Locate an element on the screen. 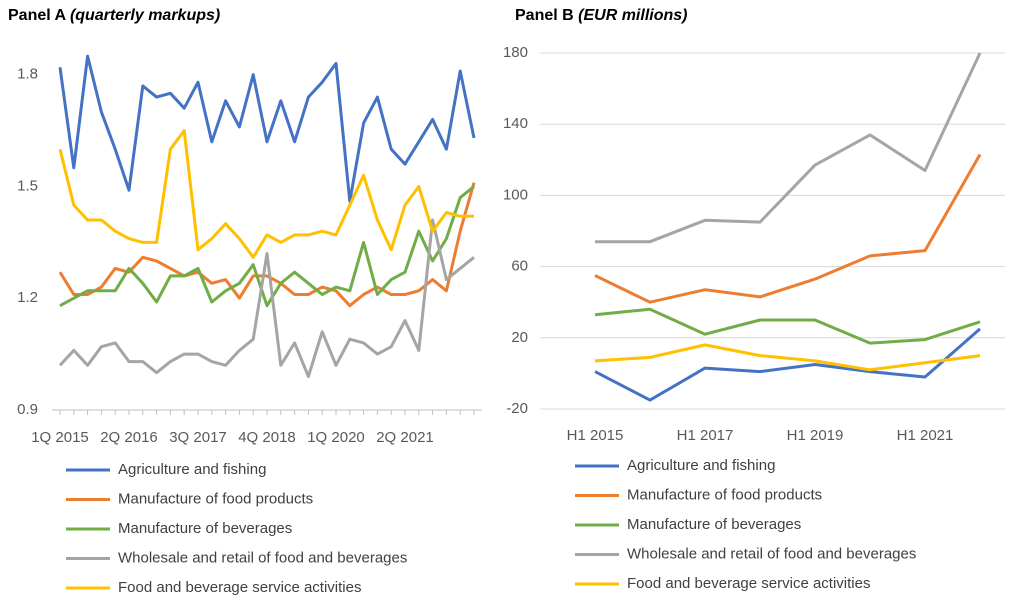 The height and width of the screenshot is (600, 1018). panel-title: Panel A (quarterly markups) is located at coordinates (114, 15).